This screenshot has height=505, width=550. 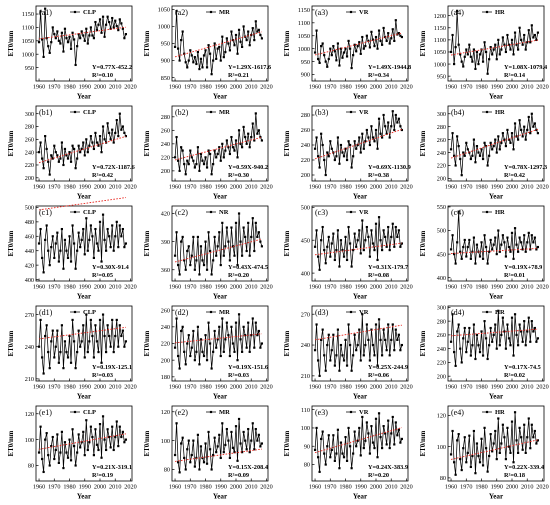 I want to click on y-tick-label: 260, so click(x=165, y=131).